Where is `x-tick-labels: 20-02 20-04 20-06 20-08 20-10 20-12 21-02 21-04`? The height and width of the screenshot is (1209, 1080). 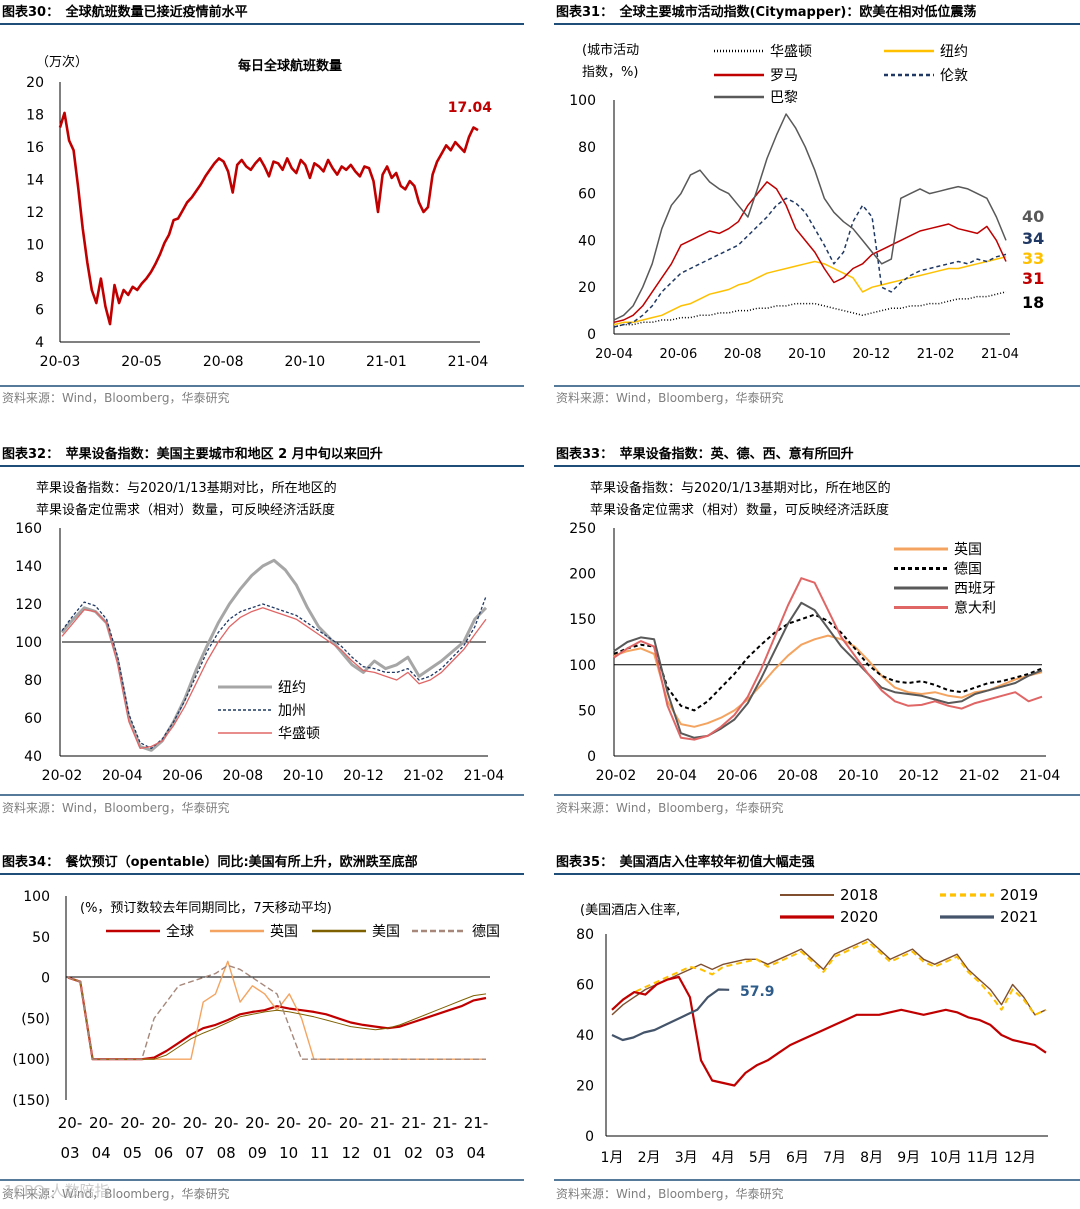 x-tick-labels: 20-02 20-04 20-06 20-08 20-10 20-12 21-02 21-04 is located at coordinates (273, 776).